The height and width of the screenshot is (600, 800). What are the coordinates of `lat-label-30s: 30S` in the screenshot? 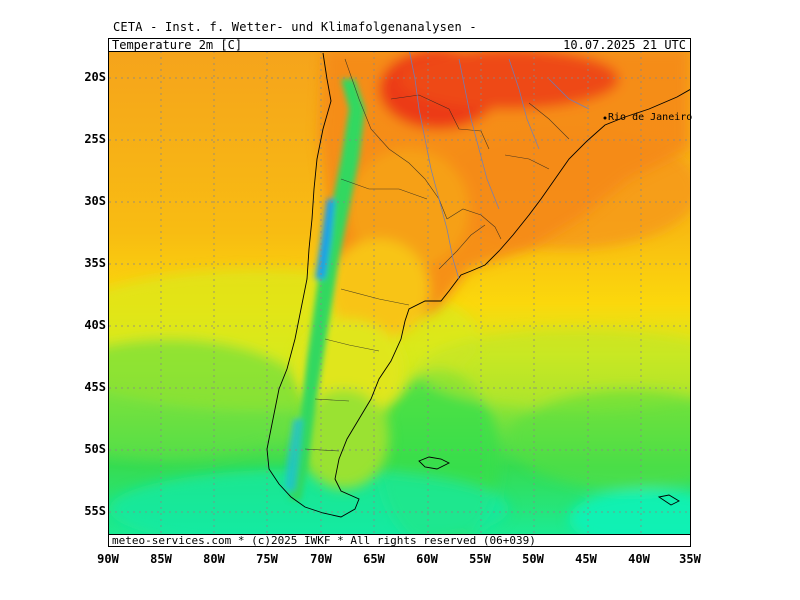 It's located at (95, 201).